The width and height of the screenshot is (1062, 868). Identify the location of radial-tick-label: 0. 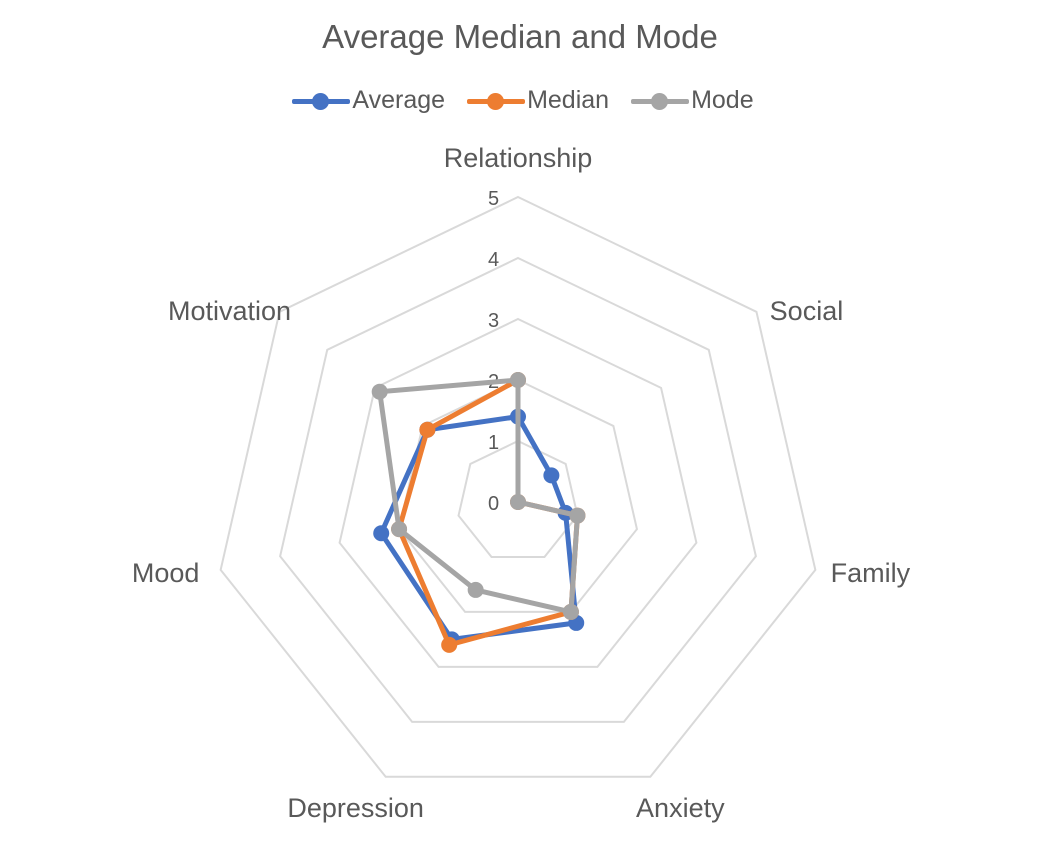
(493, 504).